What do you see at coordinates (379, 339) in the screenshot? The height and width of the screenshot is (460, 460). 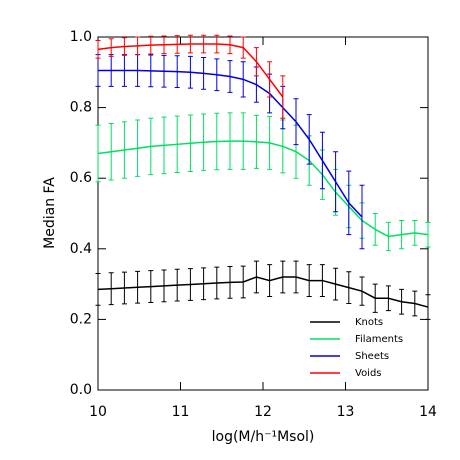 I see `legend-label: Filaments` at bounding box center [379, 339].